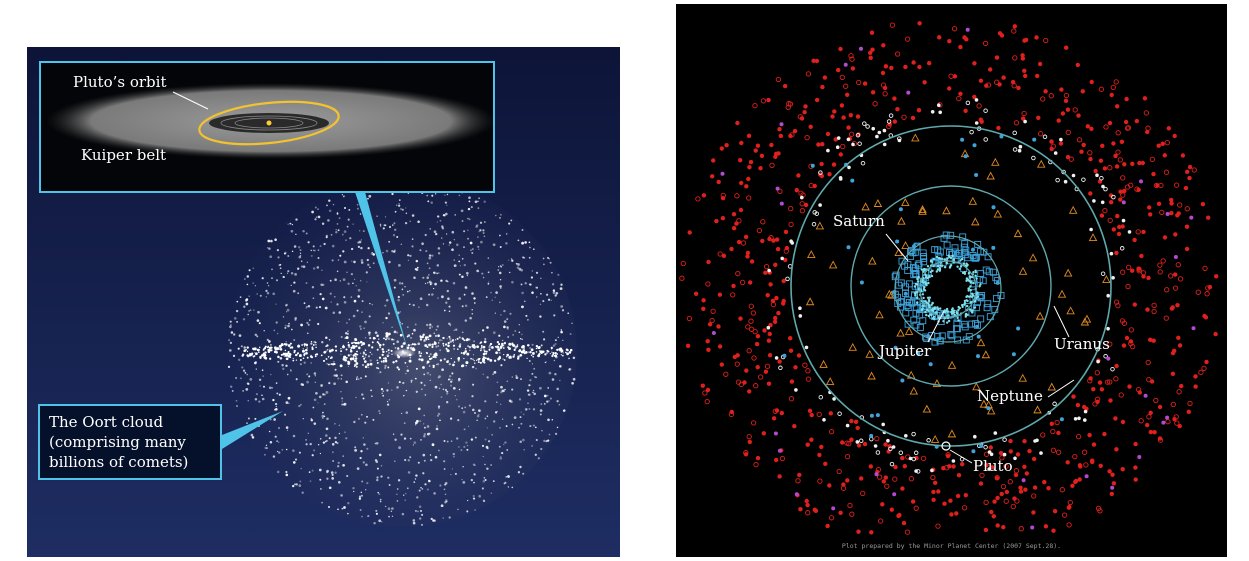 The height and width of the screenshot is (561, 1249). I want to click on pluto-orbit-ellipse, so click(269, 123).